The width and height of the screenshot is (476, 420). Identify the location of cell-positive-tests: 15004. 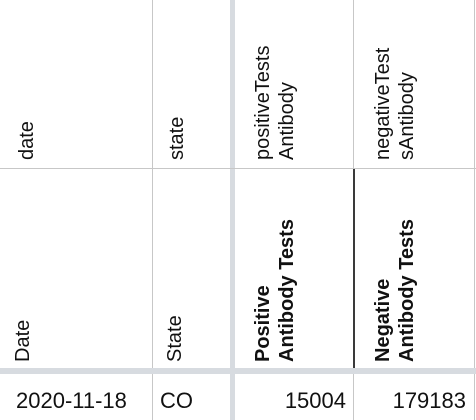
(315, 400).